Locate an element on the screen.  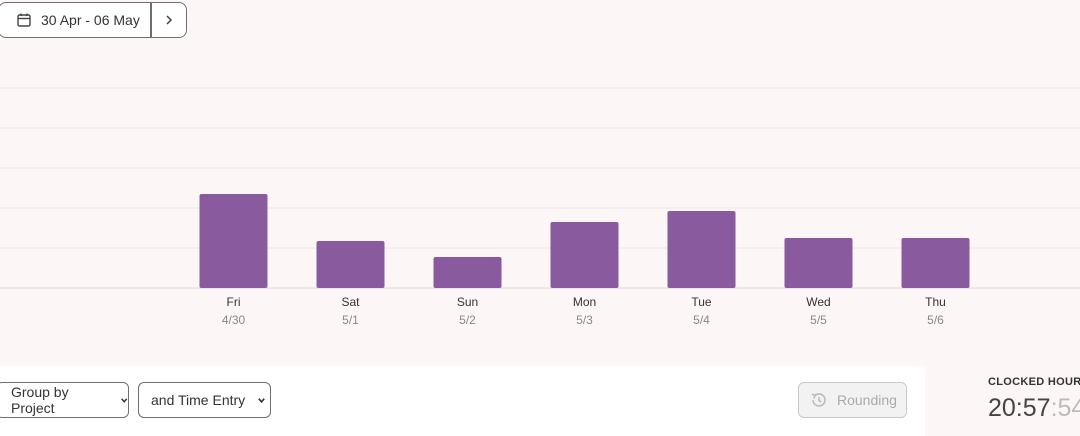
clocked-hours: 20:57:54 is located at coordinates (1034, 408).